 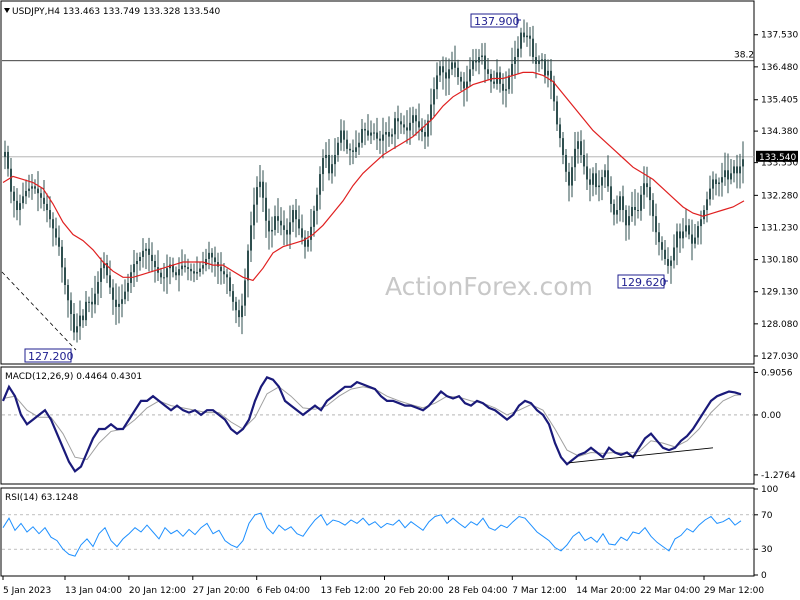 I want to click on panel-menu-icon, so click(x=7, y=10).